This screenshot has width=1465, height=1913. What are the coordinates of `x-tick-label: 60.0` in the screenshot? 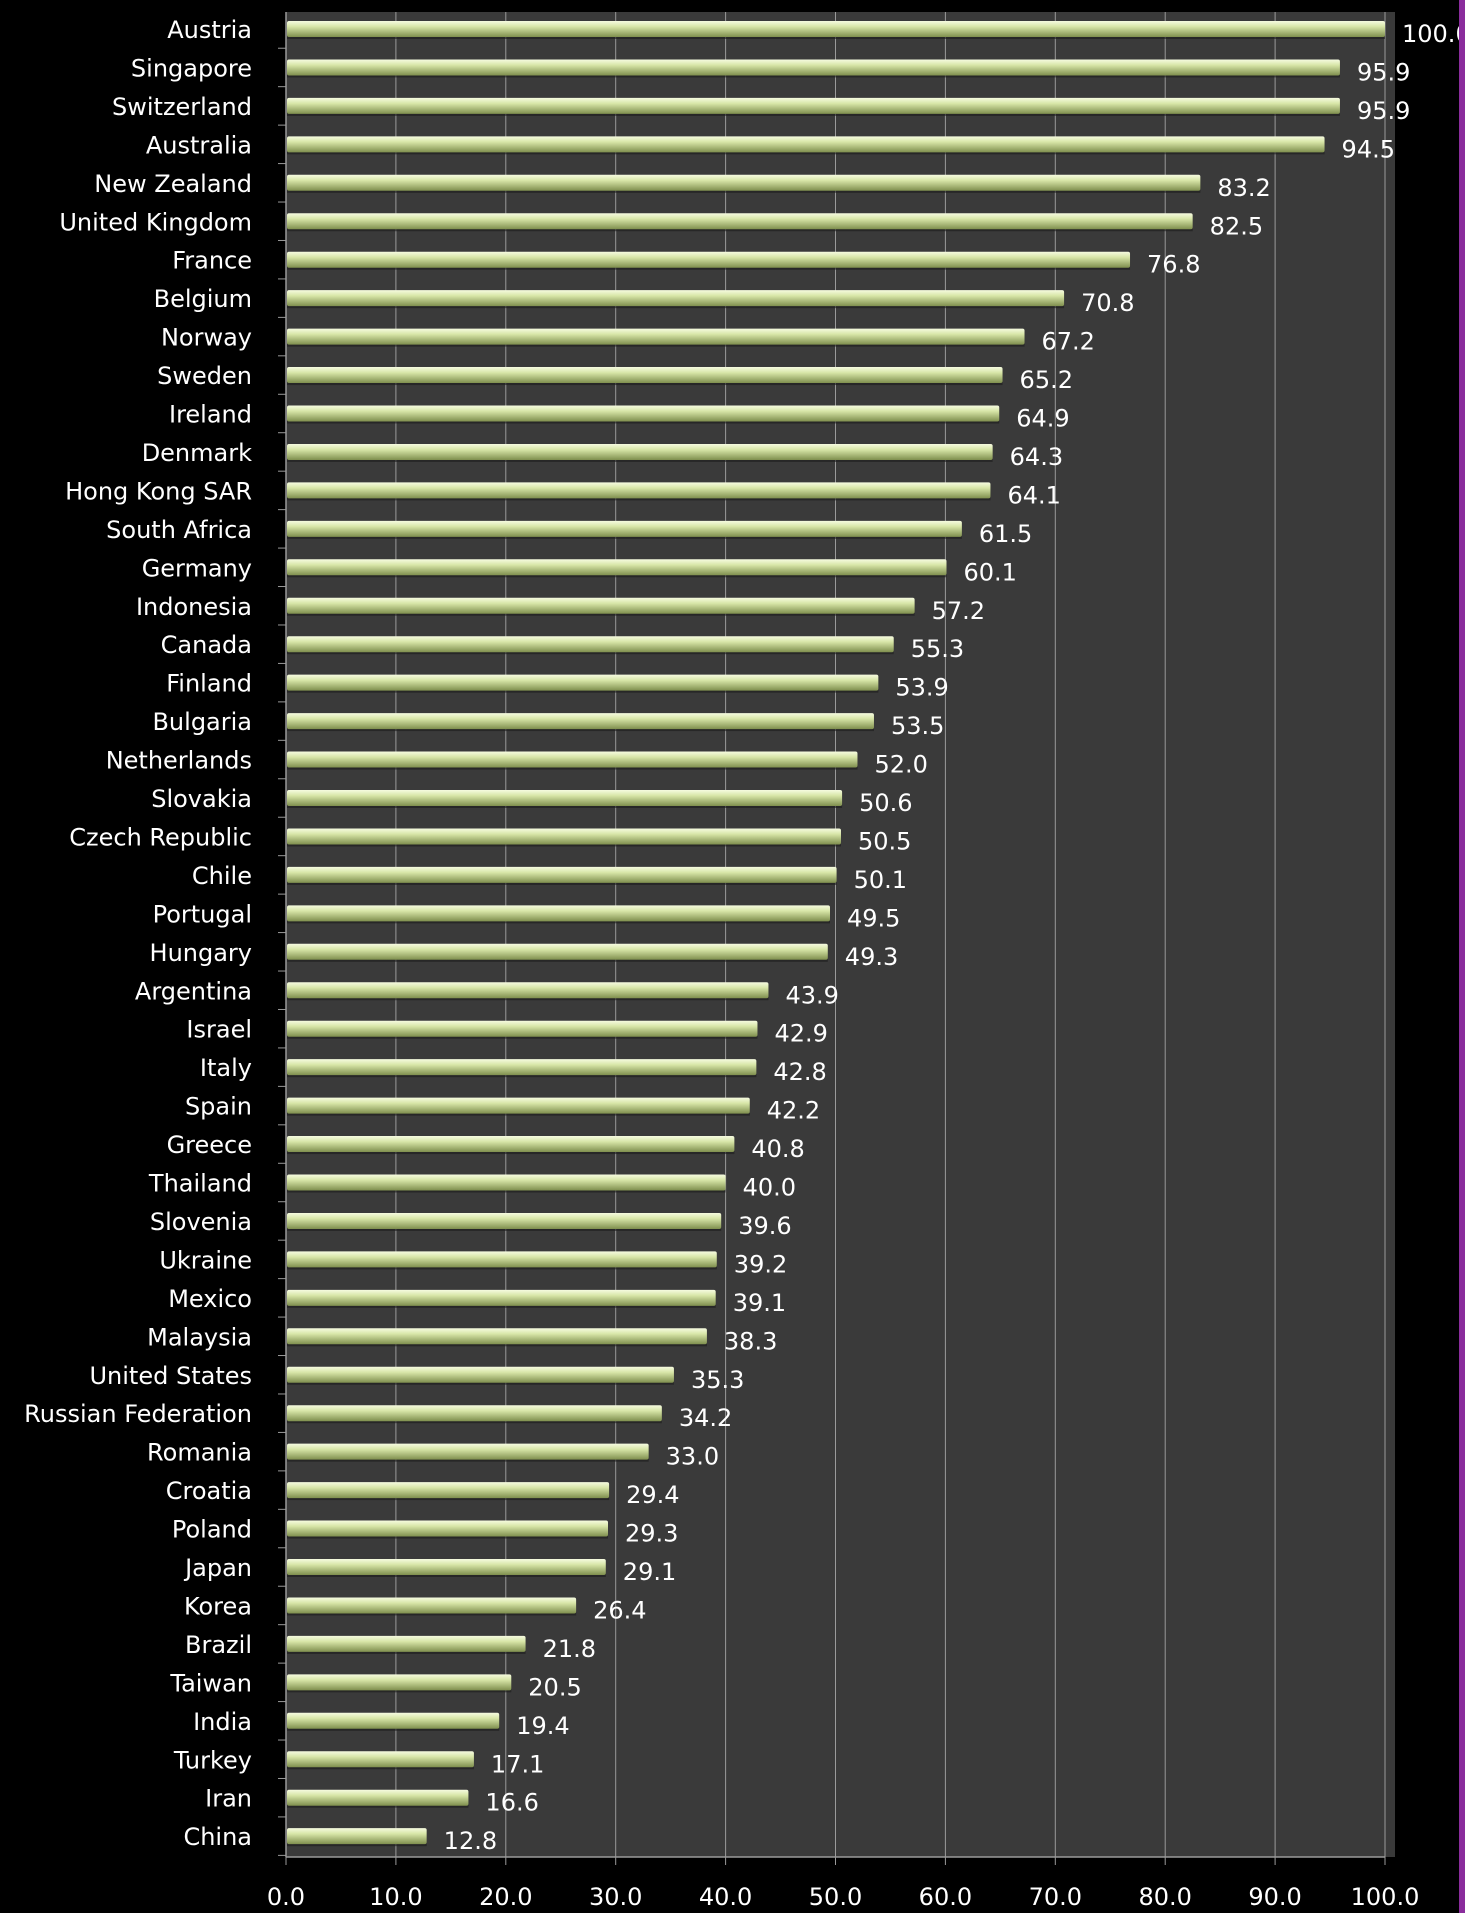 It's located at (945, 1897).